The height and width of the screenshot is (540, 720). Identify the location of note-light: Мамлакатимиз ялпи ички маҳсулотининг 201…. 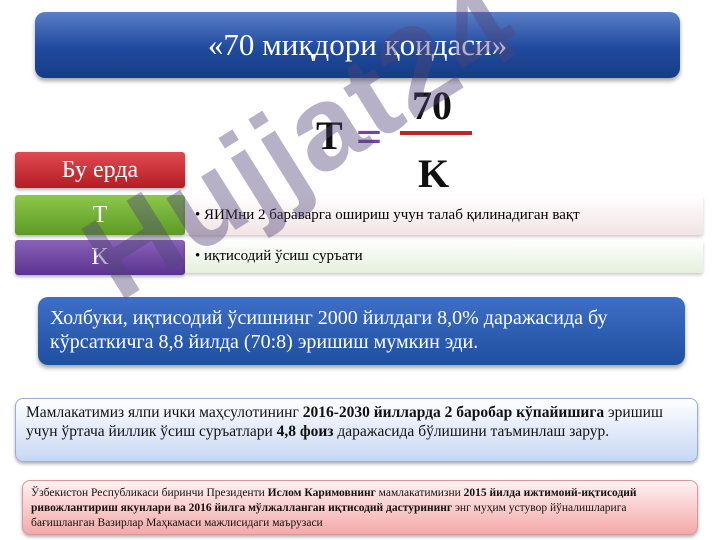
(356, 430).